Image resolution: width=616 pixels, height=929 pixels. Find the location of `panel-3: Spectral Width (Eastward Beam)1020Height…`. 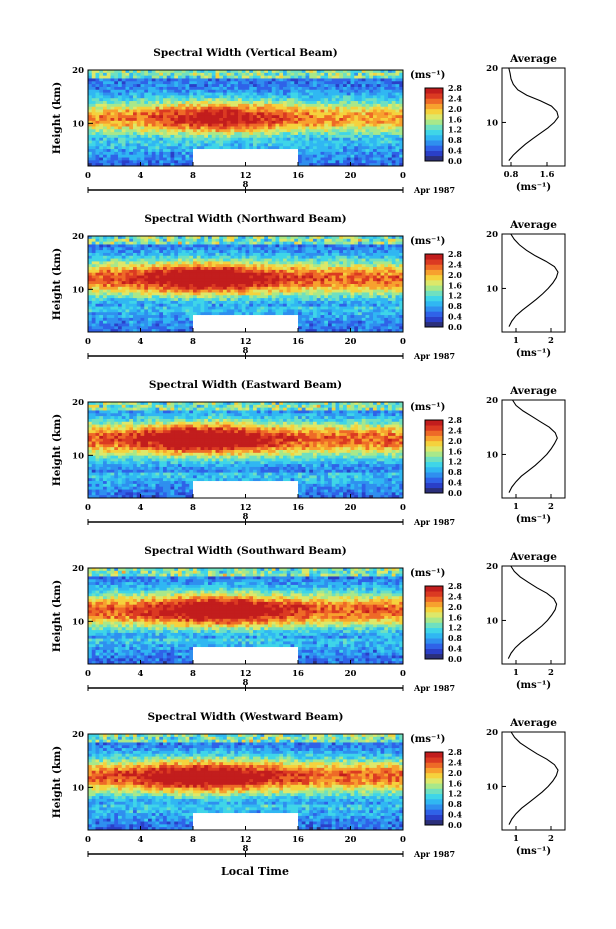

panel-3: Spectral Width (Eastward Beam)1020Height… is located at coordinates (308, 453).